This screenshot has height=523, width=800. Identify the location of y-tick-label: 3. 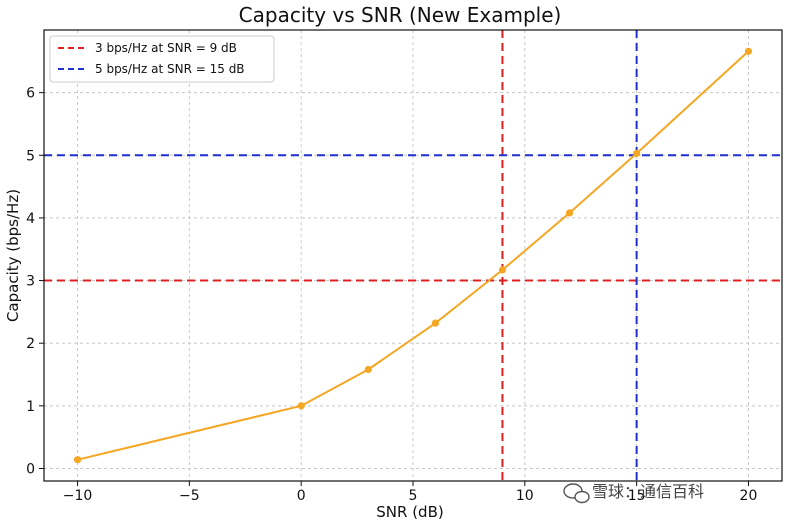
(30, 282).